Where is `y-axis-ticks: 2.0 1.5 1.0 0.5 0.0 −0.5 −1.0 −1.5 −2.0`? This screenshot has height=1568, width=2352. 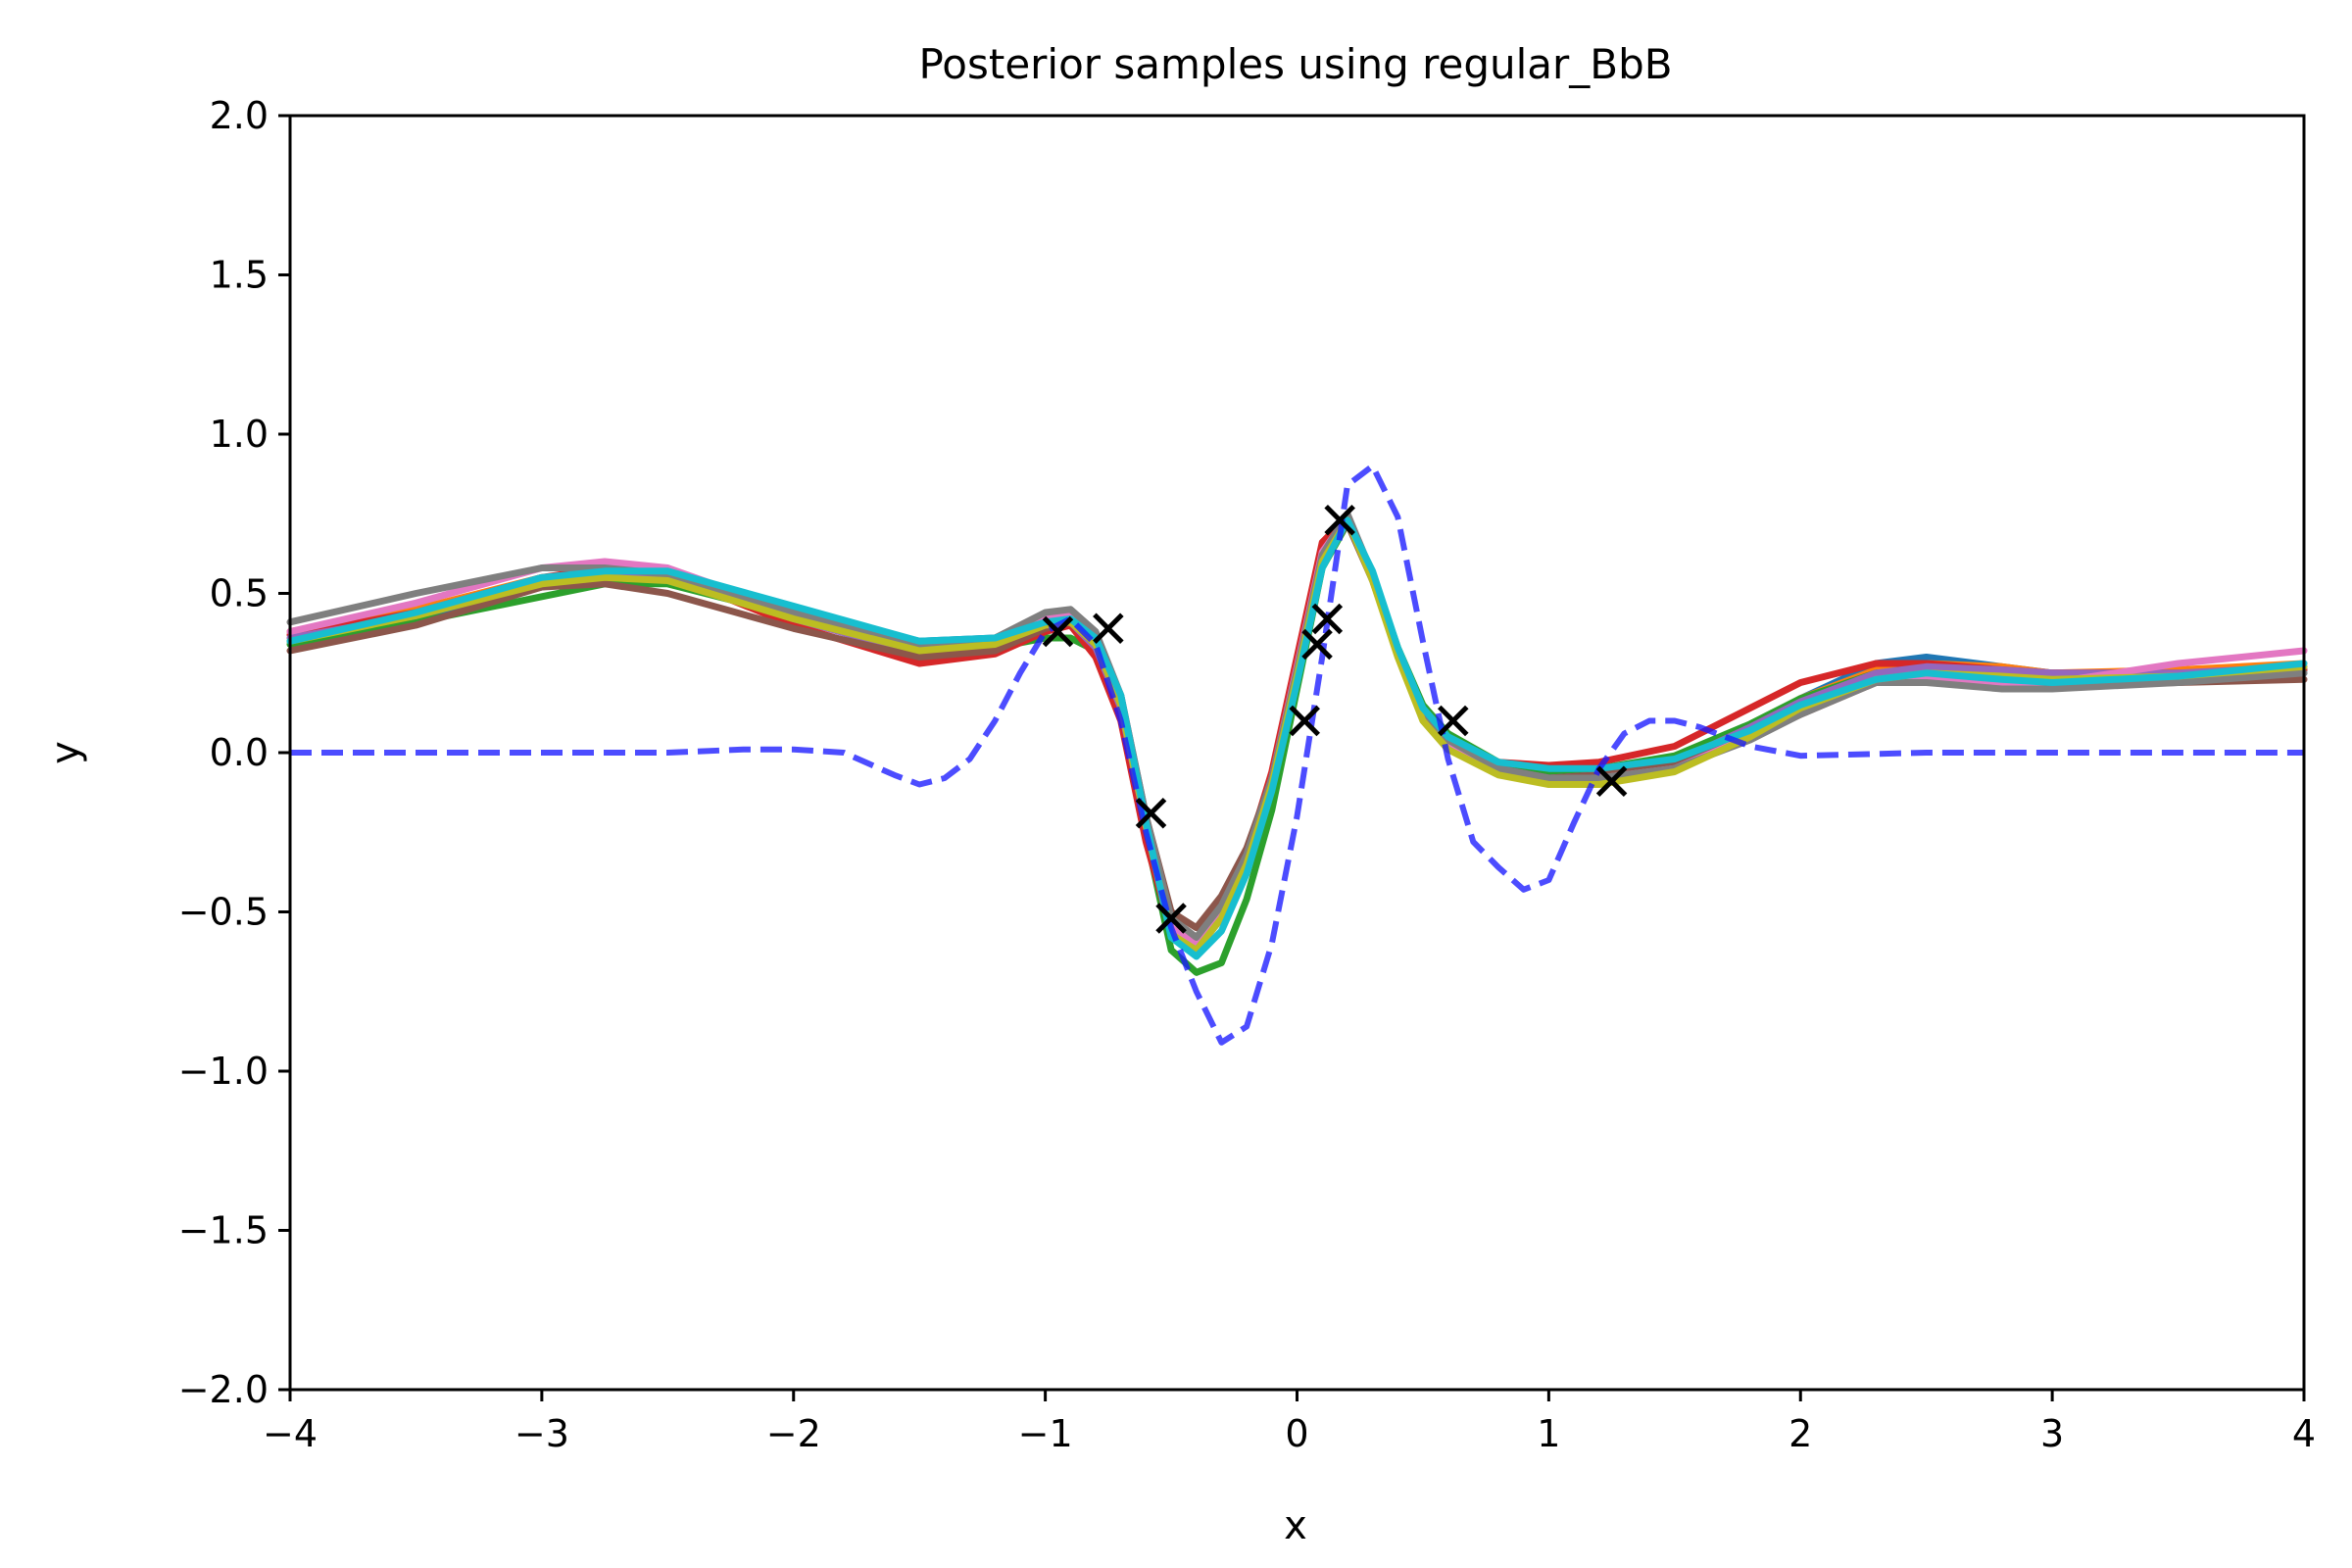
y-axis-ticks: 2.0 1.5 1.0 0.5 0.0 −0.5 −1.0 −1.5 −2.0 is located at coordinates (234, 752).